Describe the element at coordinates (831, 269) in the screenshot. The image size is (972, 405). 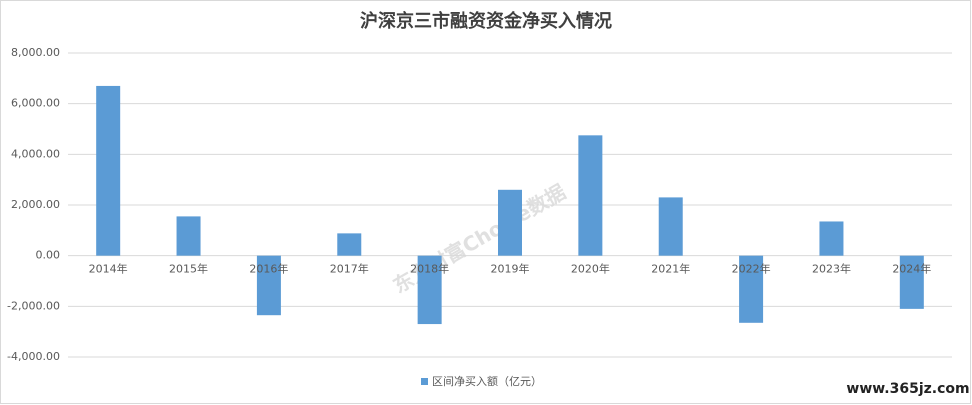
I see `x-tick-label: 2023年` at that location.